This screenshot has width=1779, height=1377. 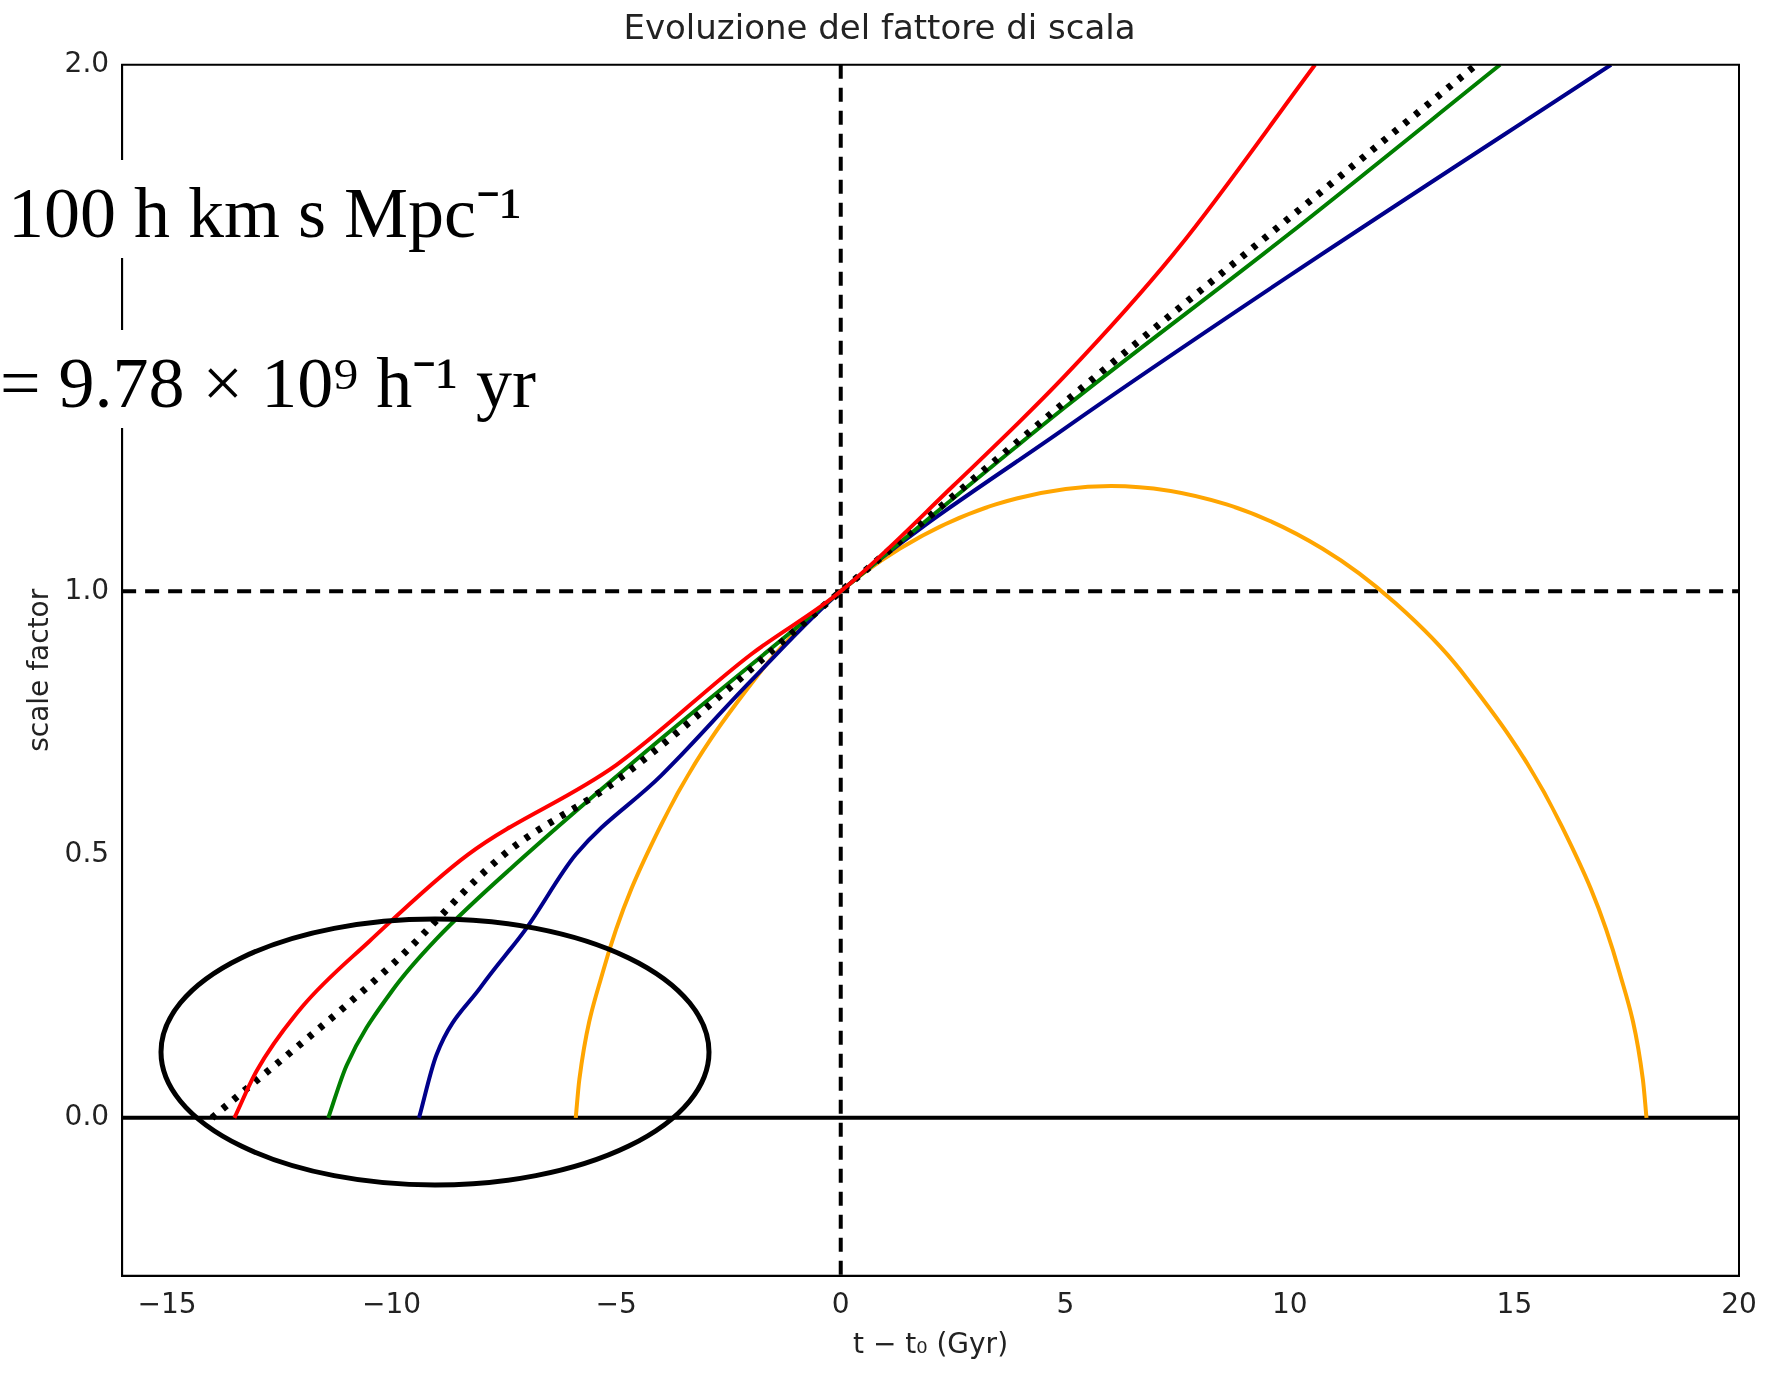 What do you see at coordinates (87, 852) in the screenshot?
I see `y-tick-label: 0.5` at bounding box center [87, 852].